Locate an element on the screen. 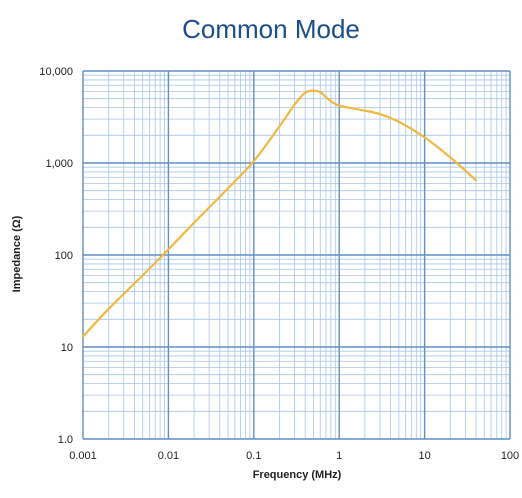 Image resolution: width=522 pixels, height=498 pixels. y-tick-labels: 1.0 10 100 1,000 10,000 is located at coordinates (56, 256).